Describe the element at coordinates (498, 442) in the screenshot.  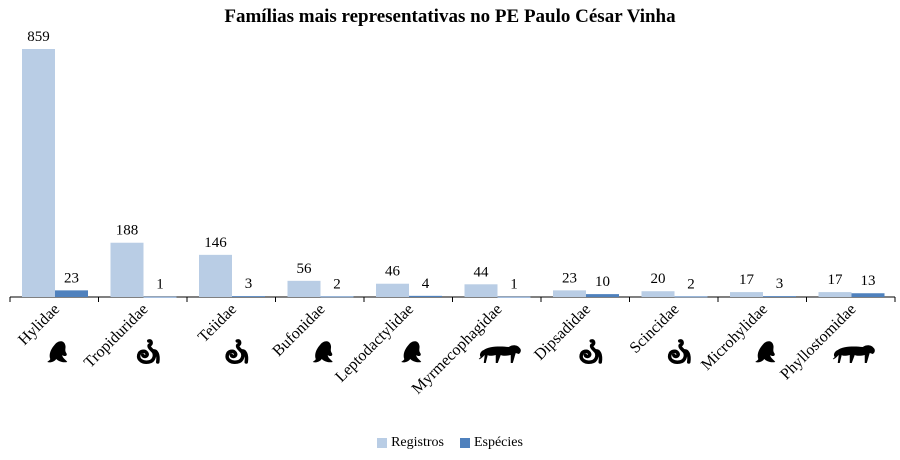
I see `legend-label: Espécies` at that location.